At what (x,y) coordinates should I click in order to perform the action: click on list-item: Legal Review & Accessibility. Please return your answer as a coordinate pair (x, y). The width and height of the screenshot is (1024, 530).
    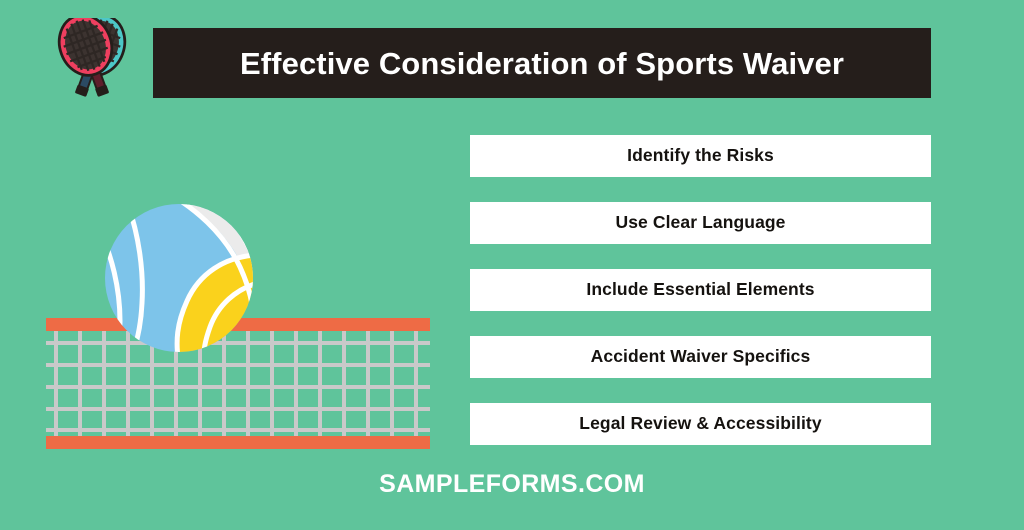
    Looking at the image, I should click on (700, 424).